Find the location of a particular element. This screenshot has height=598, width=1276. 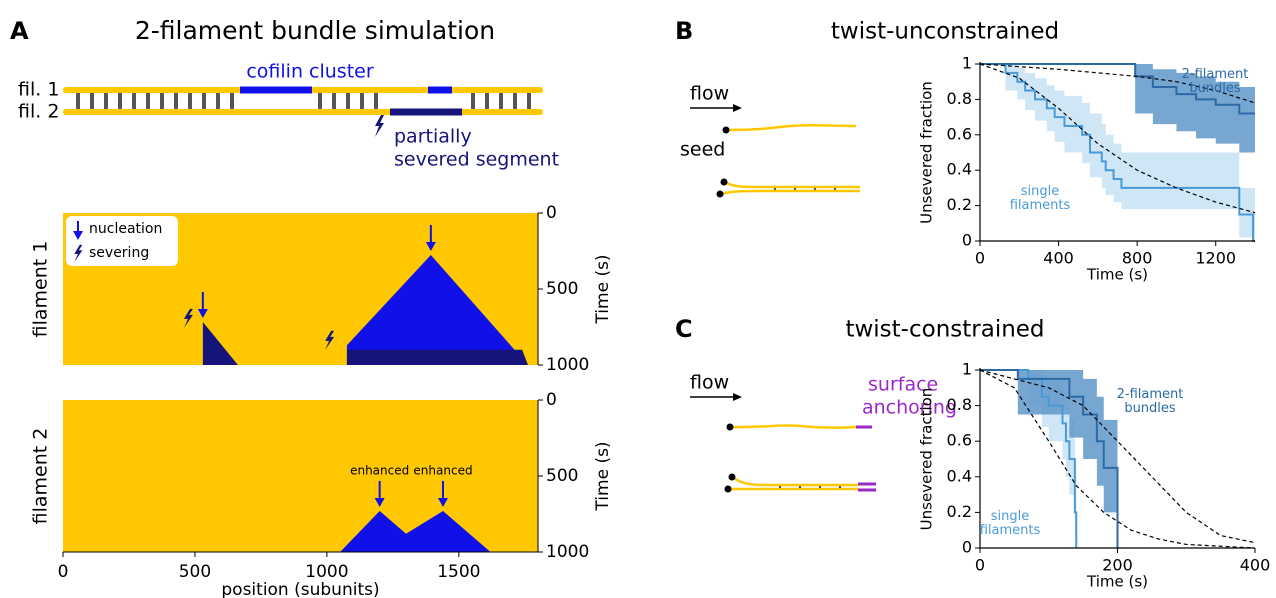

fil-label: fil. 1 is located at coordinates (38, 90).